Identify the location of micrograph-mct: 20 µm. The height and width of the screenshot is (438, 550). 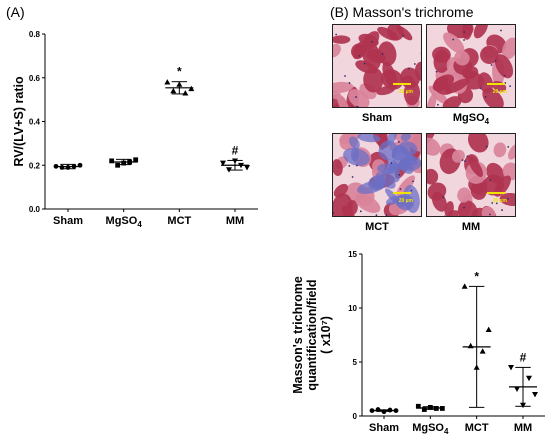
(377, 175).